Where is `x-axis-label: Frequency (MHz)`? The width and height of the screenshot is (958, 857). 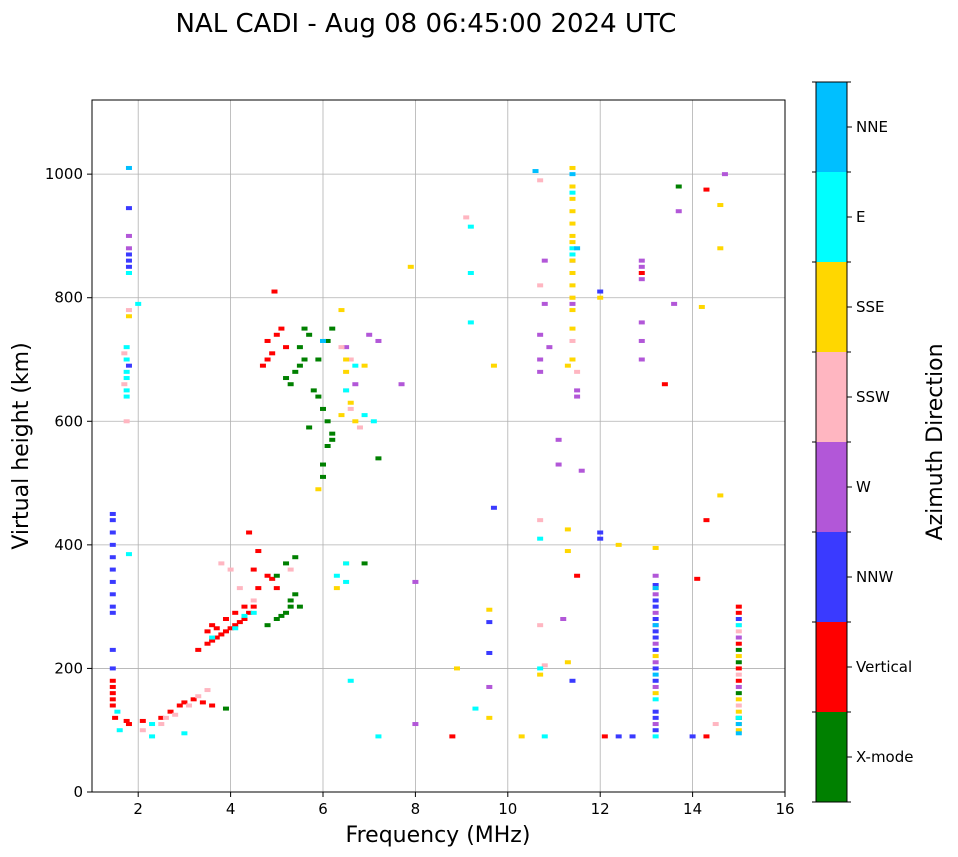
x-axis-label: Frequency (MHz) is located at coordinates (438, 835).